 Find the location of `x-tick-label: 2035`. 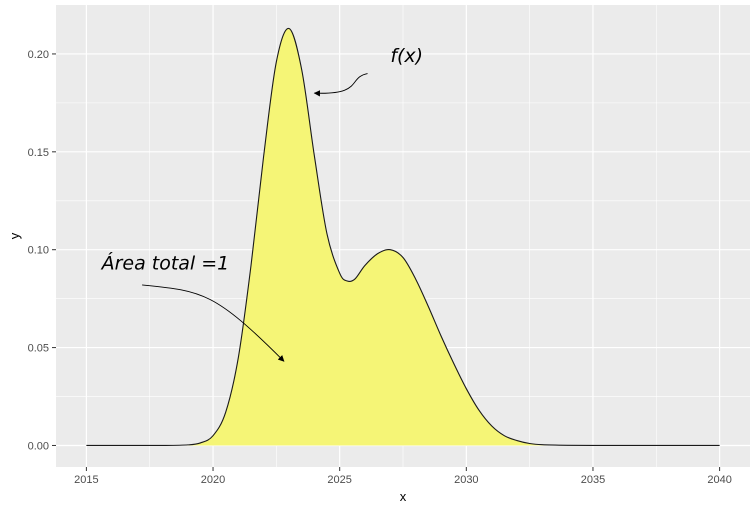

x-tick-label: 2035 is located at coordinates (593, 480).